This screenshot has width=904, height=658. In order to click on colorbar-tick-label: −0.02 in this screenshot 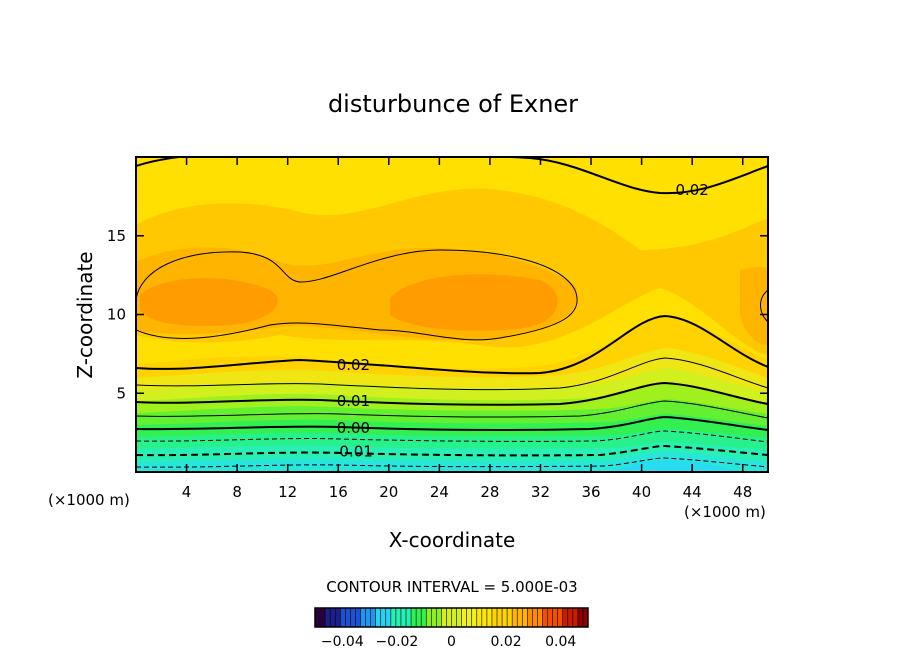, I will do `click(396, 642)`.